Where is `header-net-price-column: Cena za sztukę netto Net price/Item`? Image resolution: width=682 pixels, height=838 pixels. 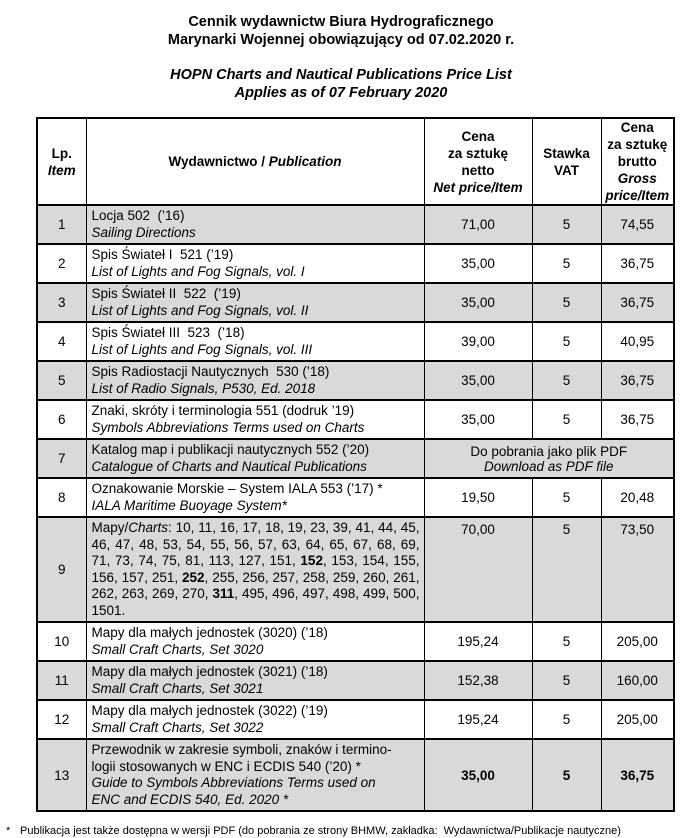 header-net-price-column: Cena za sztukę netto Net price/Item is located at coordinates (478, 161).